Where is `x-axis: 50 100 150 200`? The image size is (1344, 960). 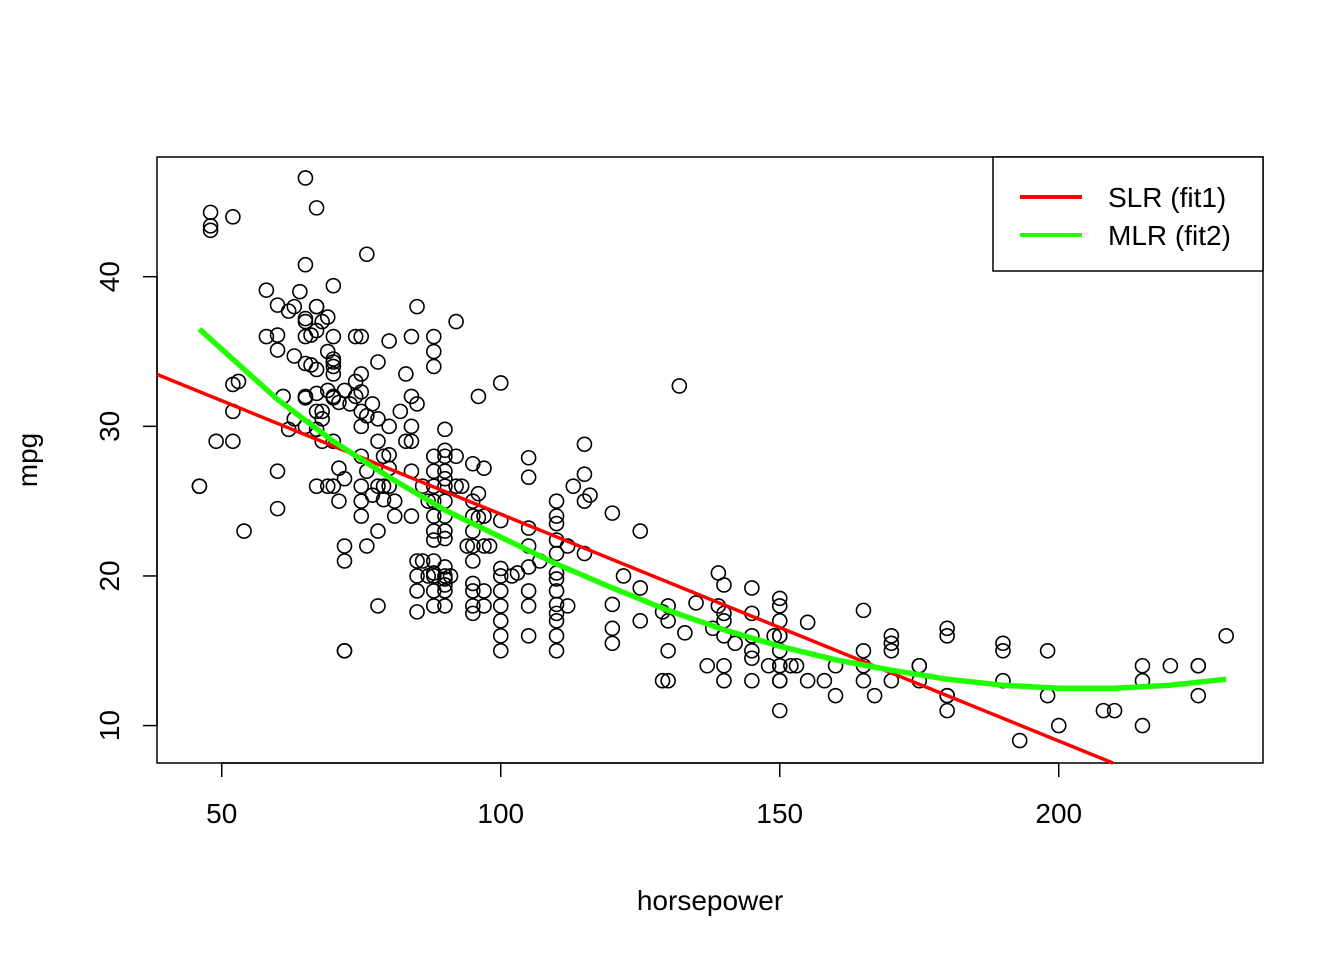 x-axis: 50 100 150 200 is located at coordinates (644, 795).